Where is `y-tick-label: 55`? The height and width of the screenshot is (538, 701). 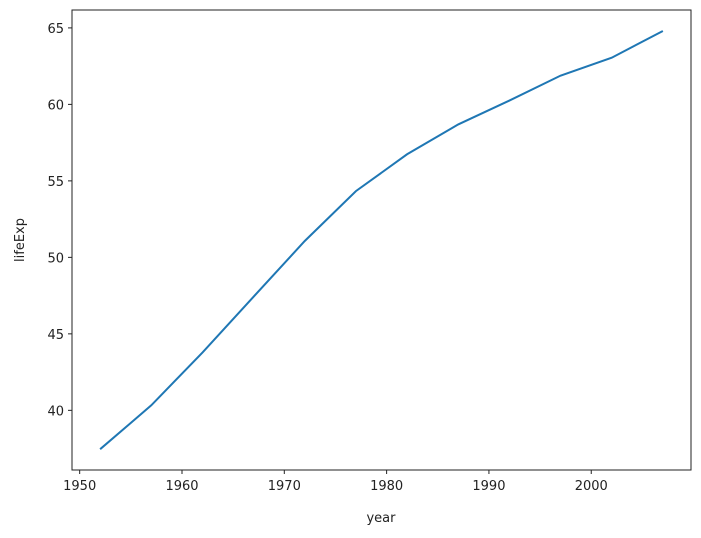 y-tick-label: 55 is located at coordinates (55, 182).